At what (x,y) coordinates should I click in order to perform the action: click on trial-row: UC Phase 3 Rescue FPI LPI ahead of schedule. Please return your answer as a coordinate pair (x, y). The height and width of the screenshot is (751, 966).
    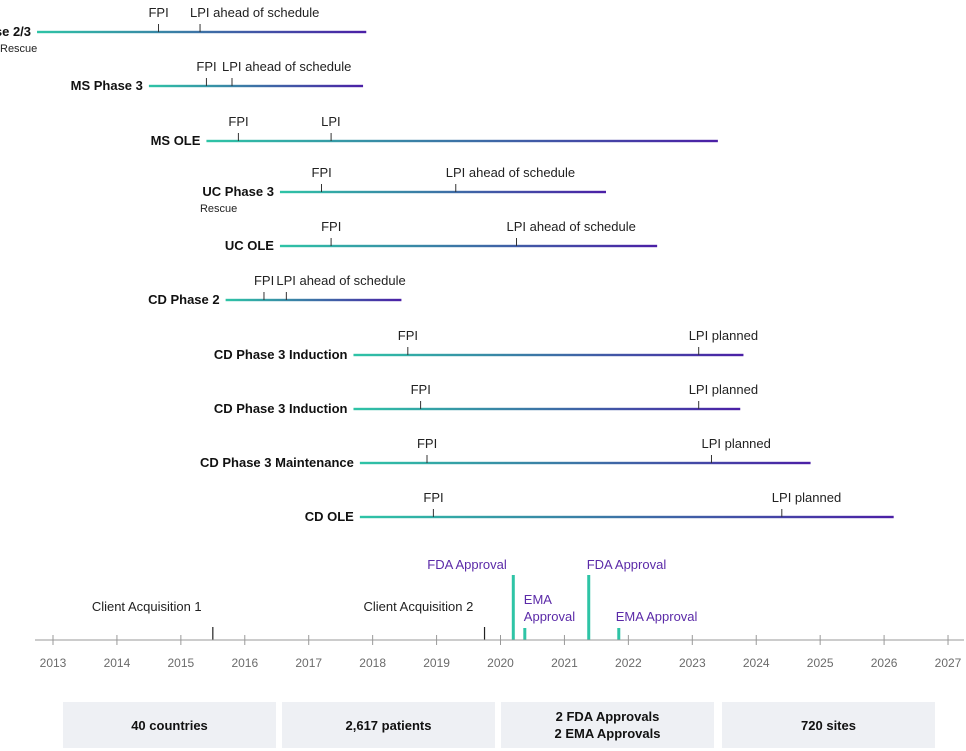
    Looking at the image, I should click on (403, 190).